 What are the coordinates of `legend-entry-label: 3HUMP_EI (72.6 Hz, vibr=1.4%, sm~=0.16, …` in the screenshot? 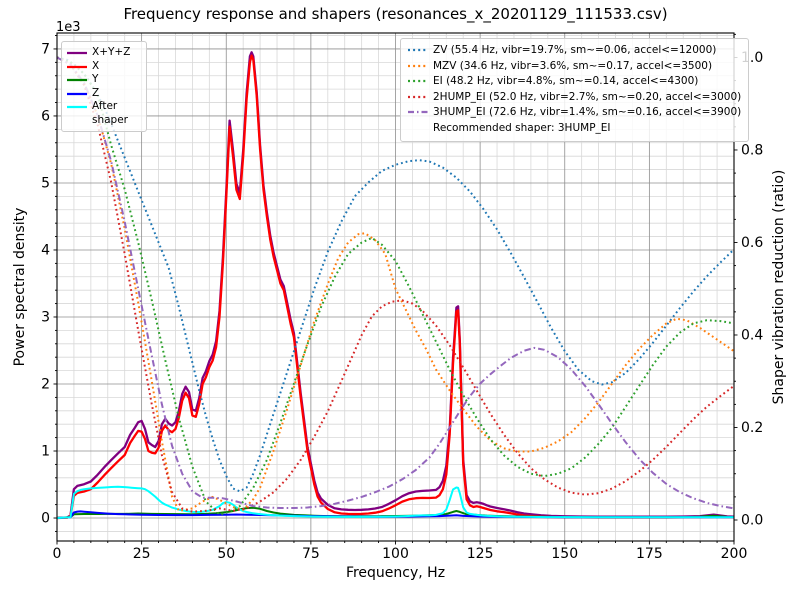 It's located at (587, 112).